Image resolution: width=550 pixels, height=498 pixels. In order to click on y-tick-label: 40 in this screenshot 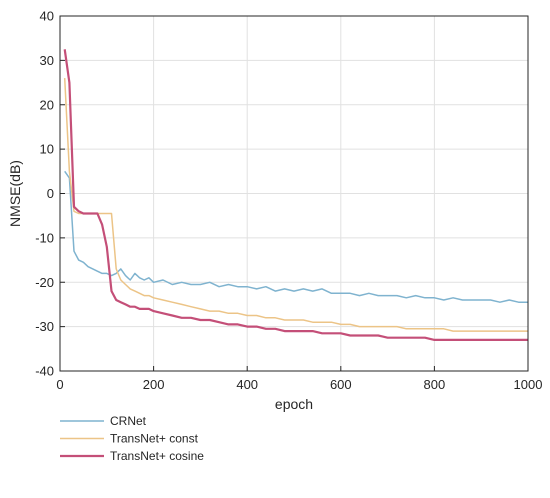, I will do `click(47, 16)`.